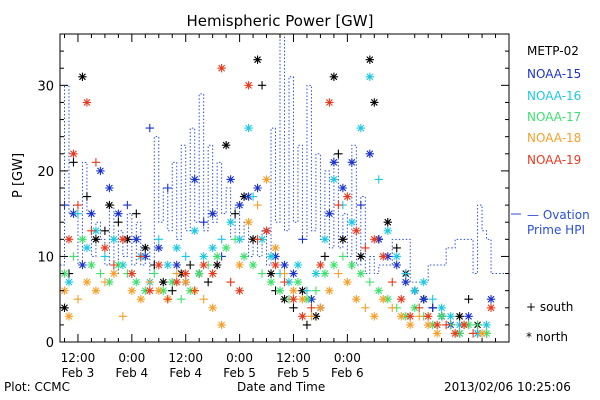  Describe the element at coordinates (554, 138) in the screenshot. I see `legend-noaa18: NOAA-18` at that location.